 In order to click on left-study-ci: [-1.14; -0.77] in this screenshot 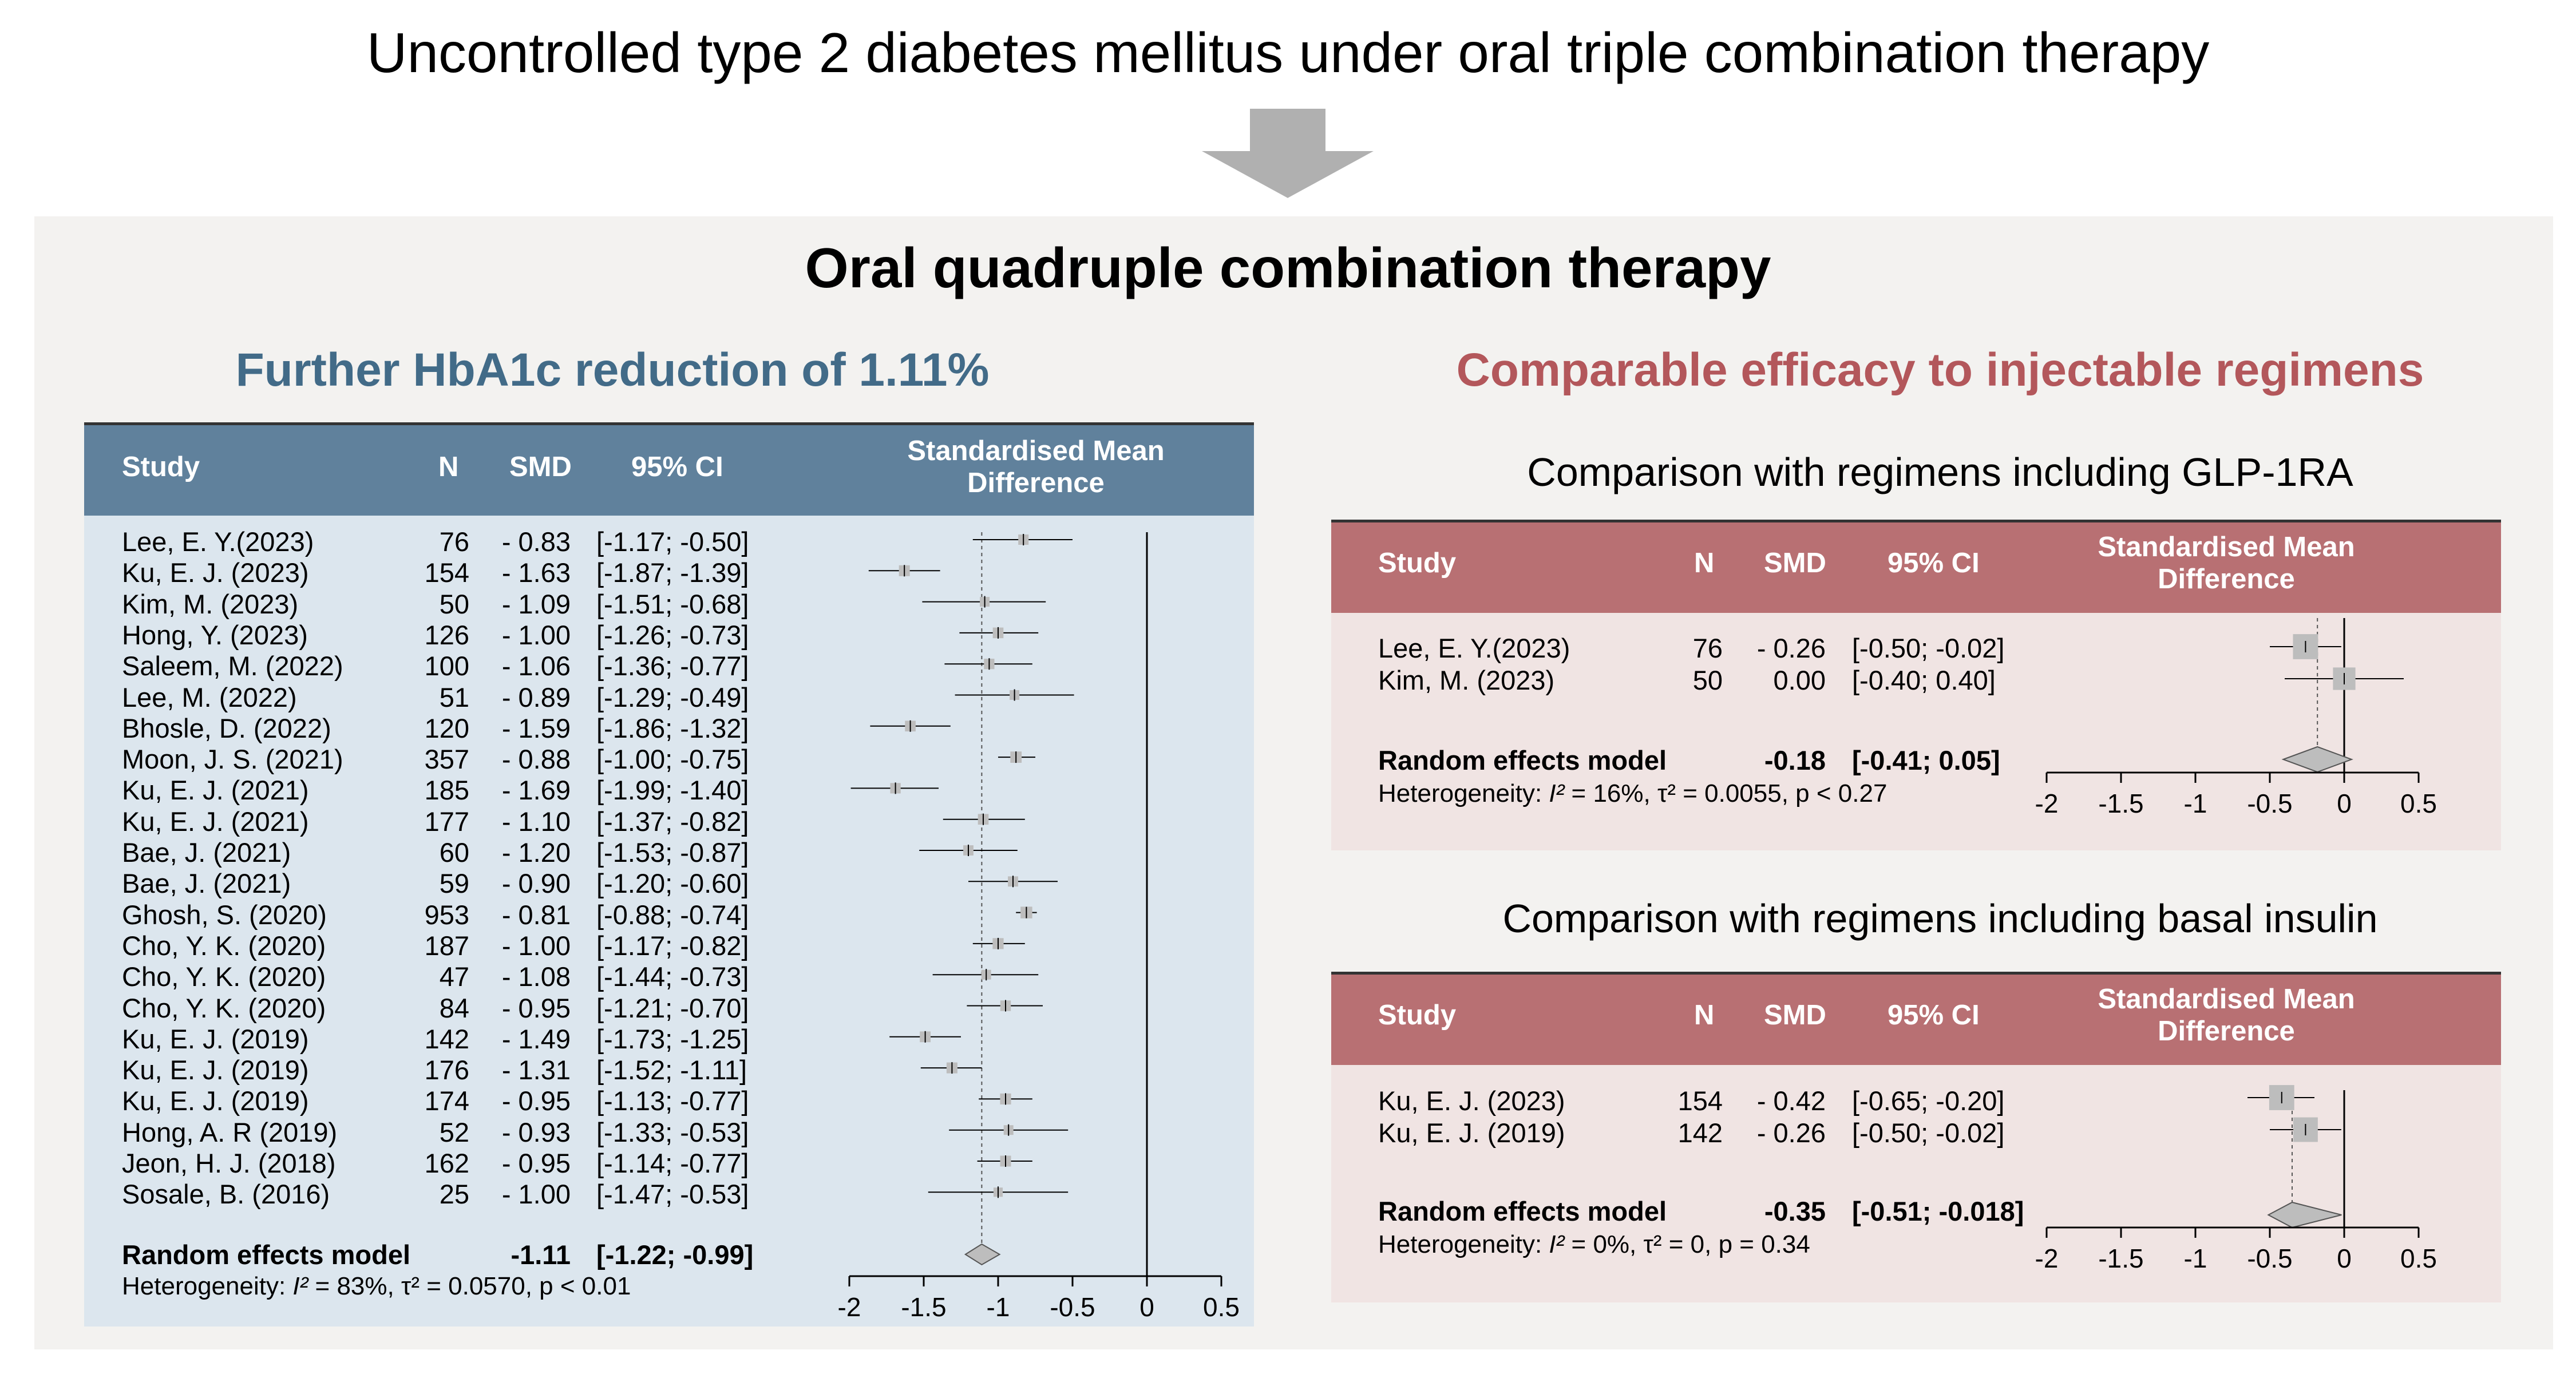, I will do `click(672, 1163)`.